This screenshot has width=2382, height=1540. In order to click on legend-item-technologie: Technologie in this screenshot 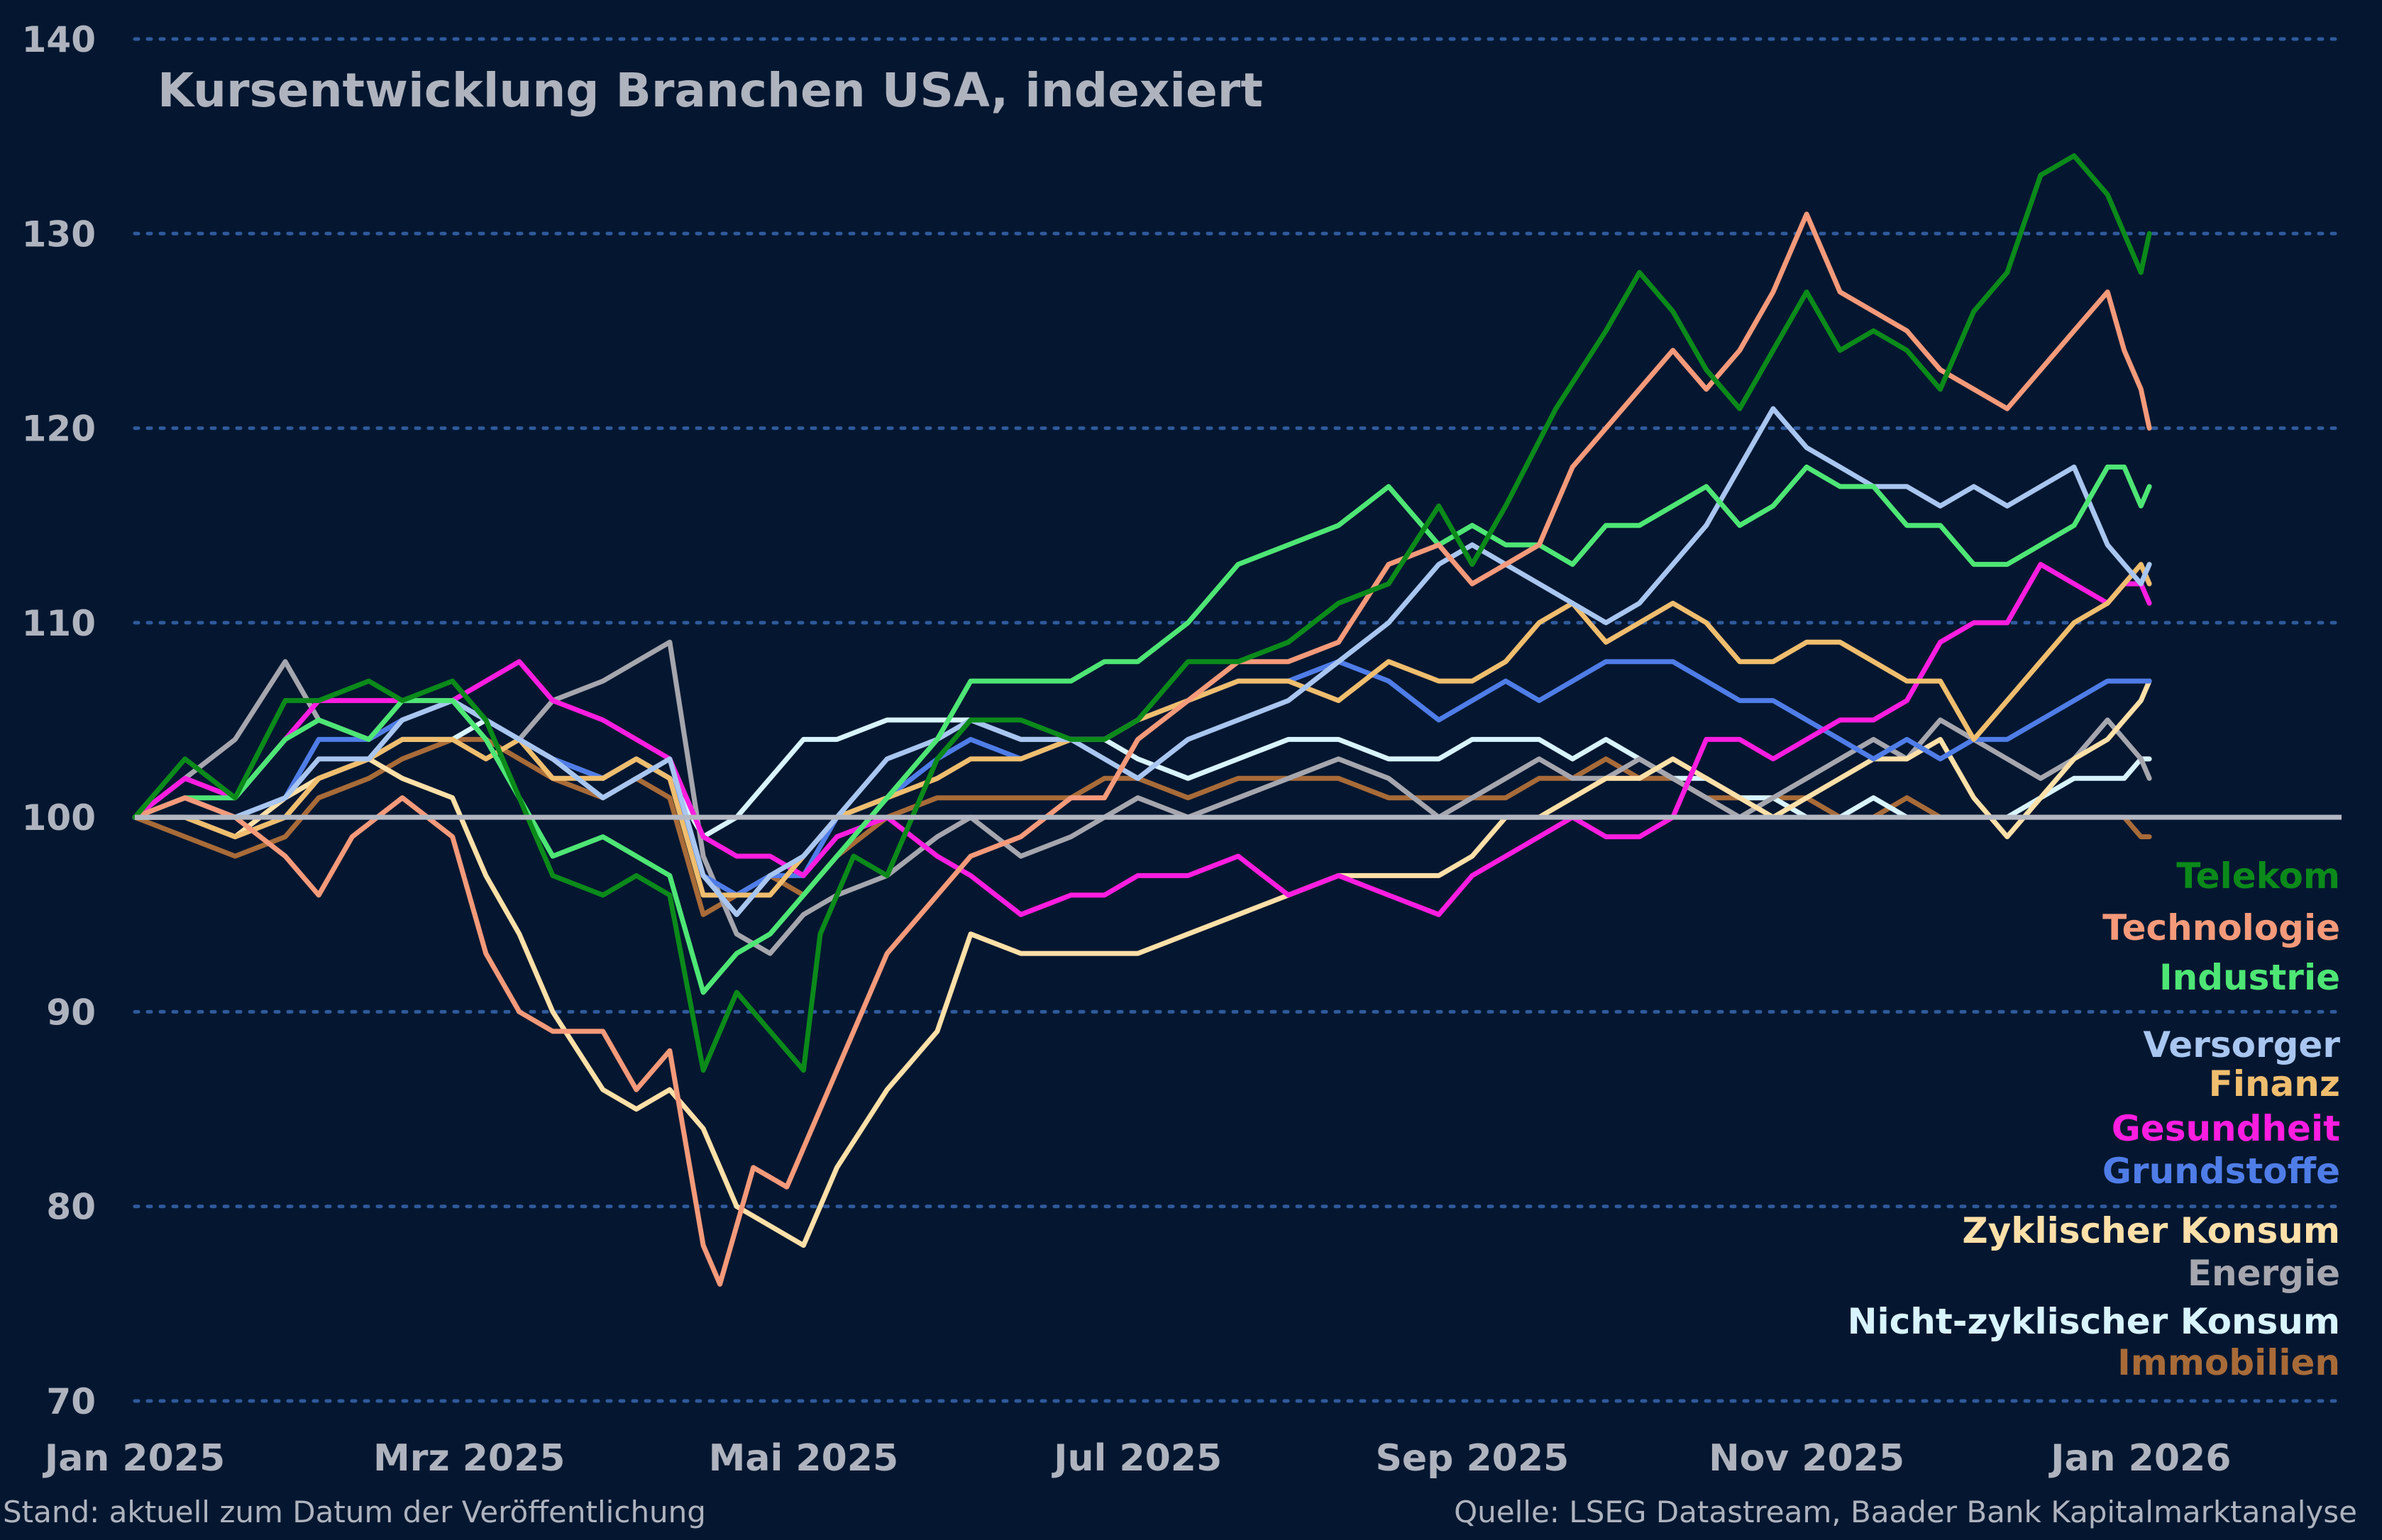, I will do `click(2221, 928)`.